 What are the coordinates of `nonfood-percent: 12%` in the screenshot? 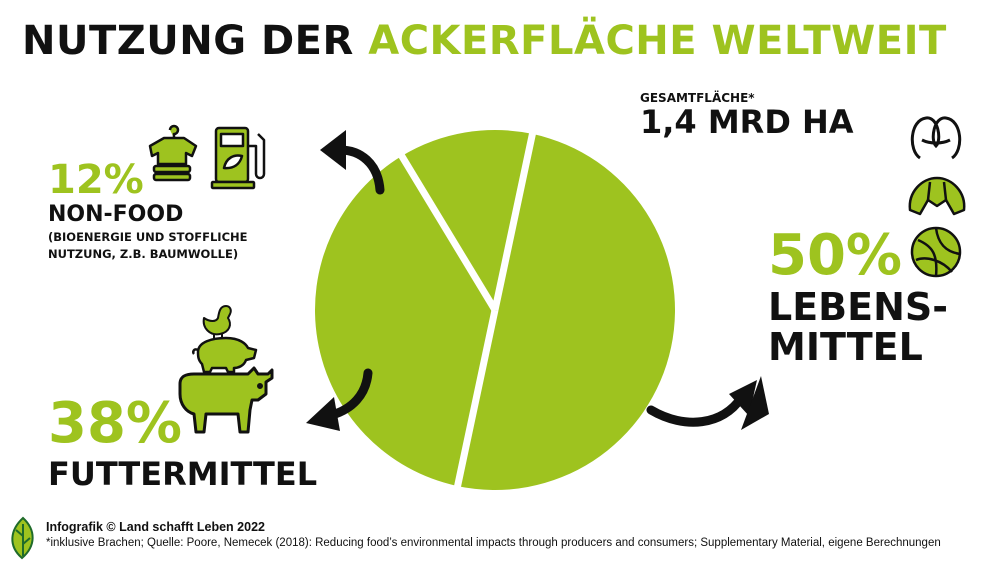 It's located at (96, 180).